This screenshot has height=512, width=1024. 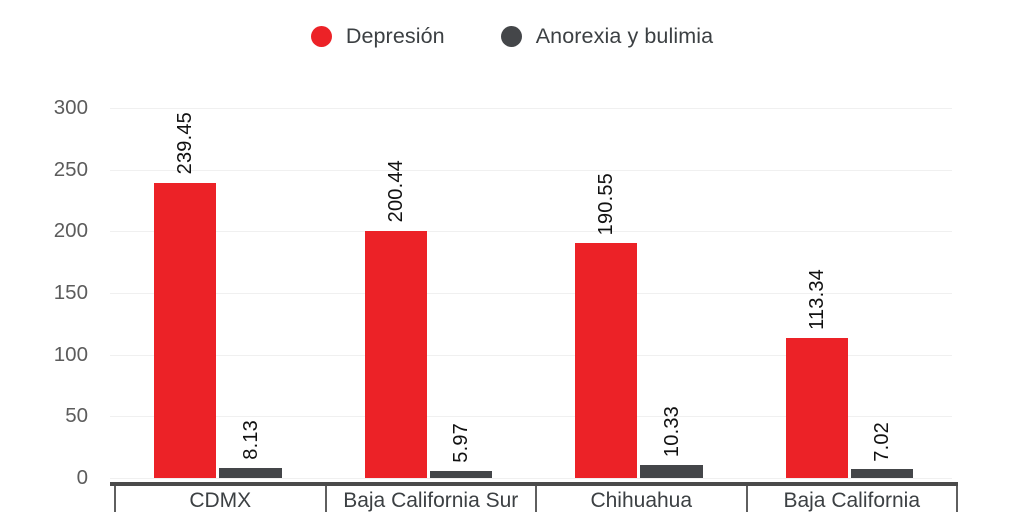 I want to click on legend-label-anorexia-y-bulimia: Anorexia y bulimia, so click(x=624, y=36).